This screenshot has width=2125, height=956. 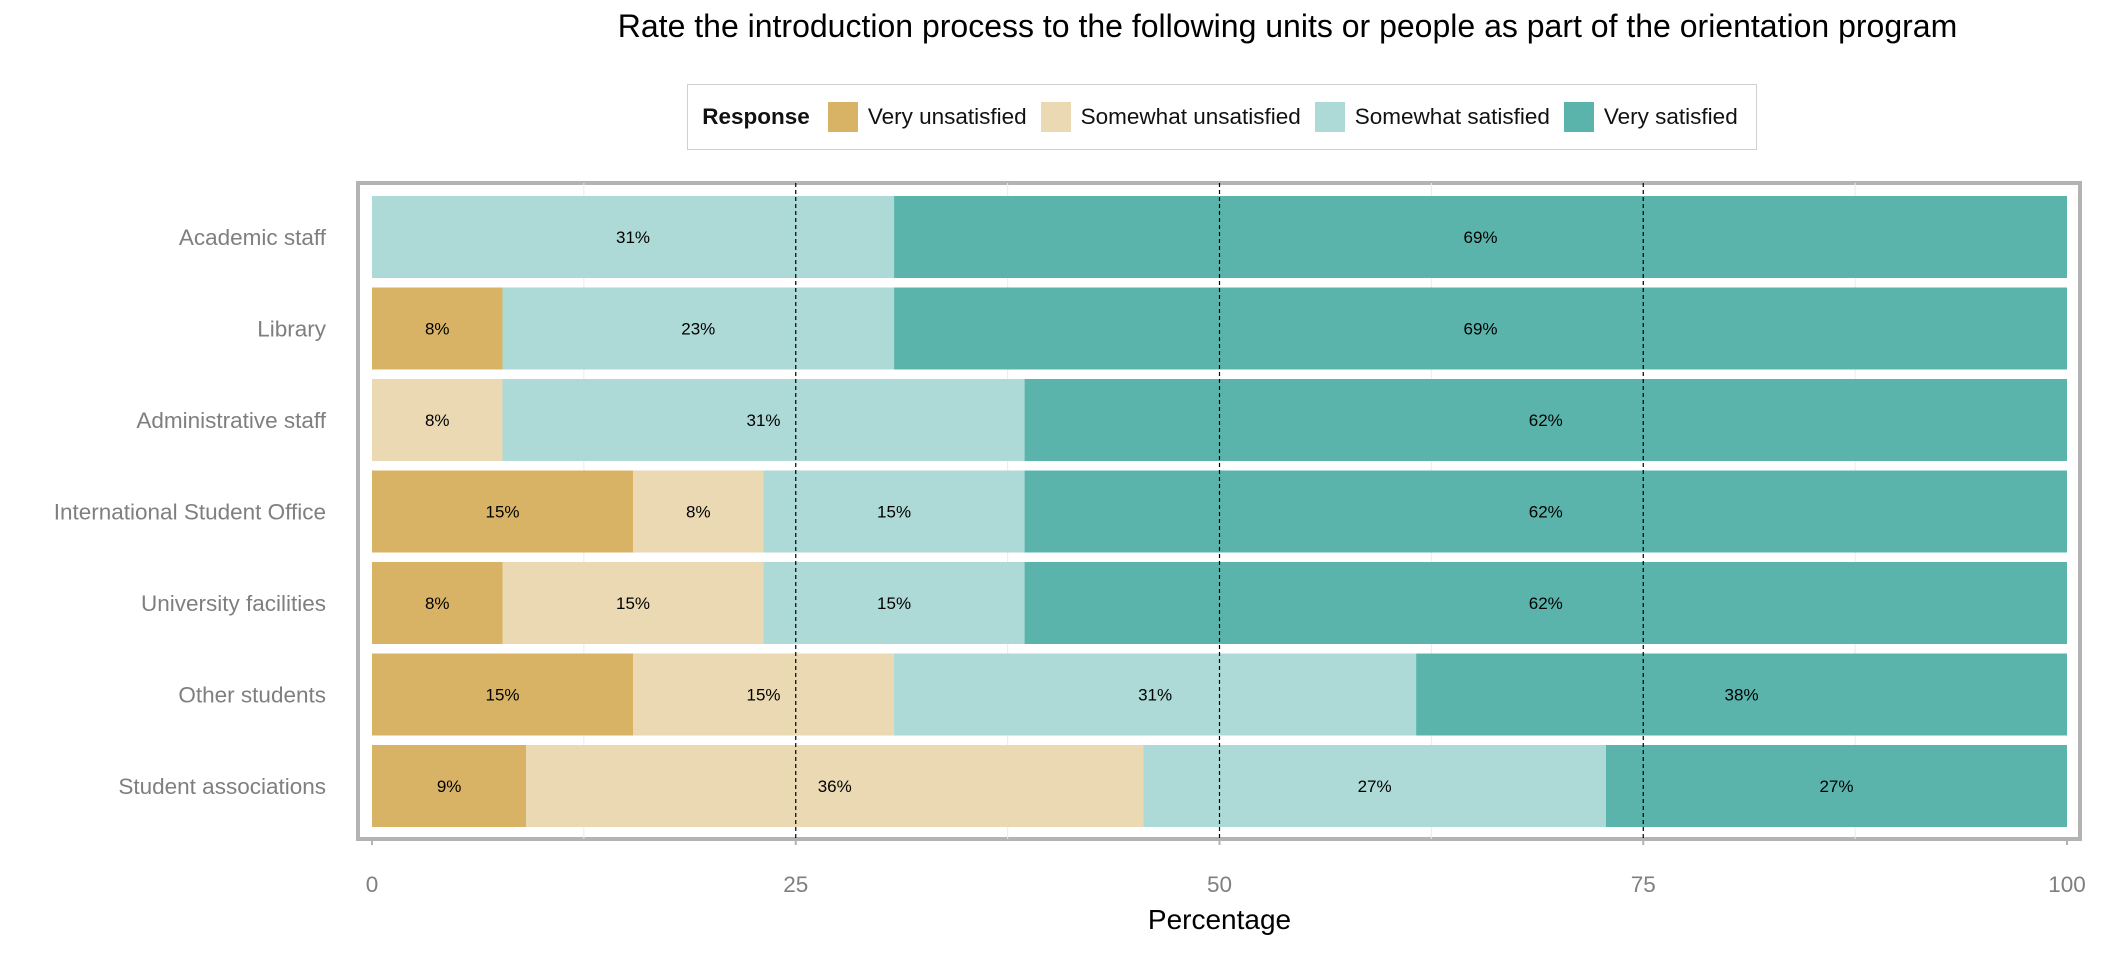 I want to click on category-label: Administrative staff, so click(x=231, y=420).